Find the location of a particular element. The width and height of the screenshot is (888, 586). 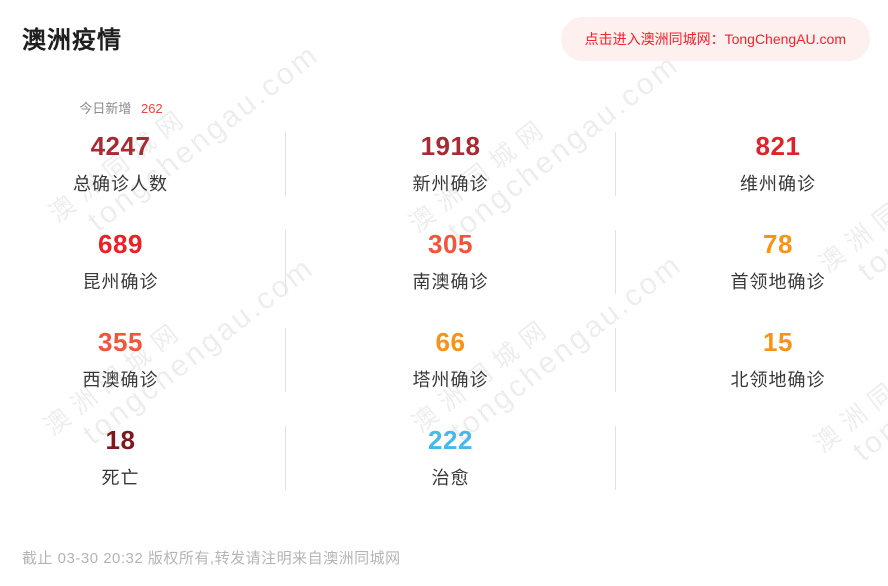

stat-deaths: 18 死亡 is located at coordinates (143, 458).